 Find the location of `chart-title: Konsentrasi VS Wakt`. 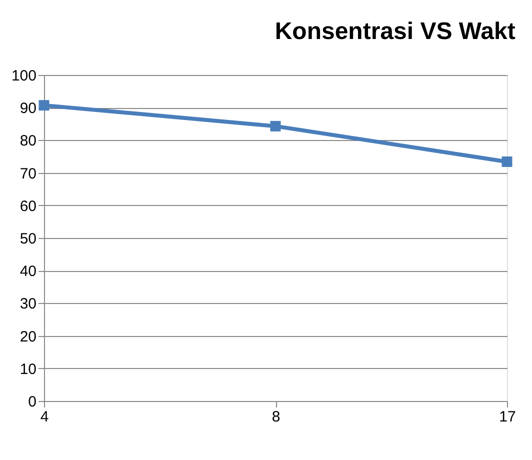

chart-title: Konsentrasi VS Wakt is located at coordinates (395, 31).